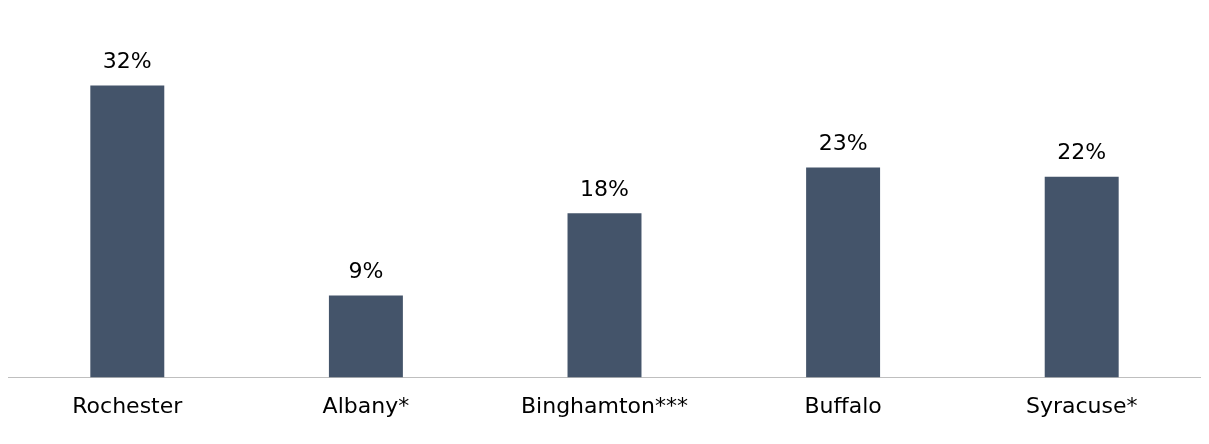 This screenshot has width=1209, height=444. Describe the element at coordinates (366, 405) in the screenshot. I see `x-tick-label: Albany*` at that location.